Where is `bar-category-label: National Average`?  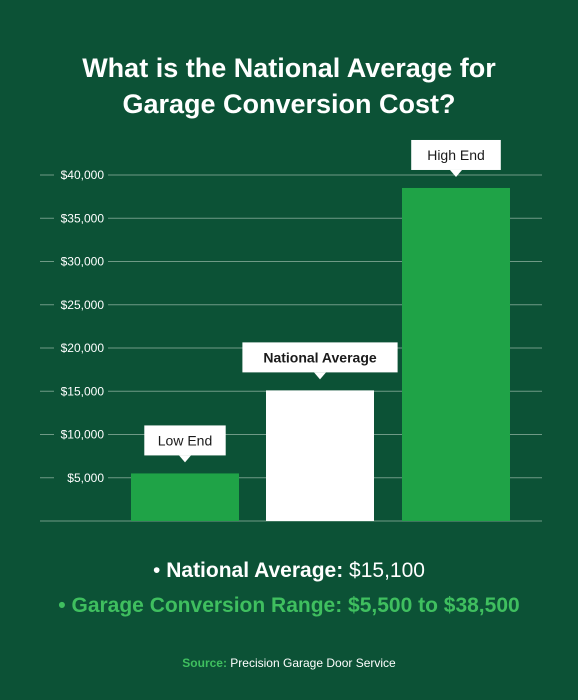
bar-category-label: National Average is located at coordinates (320, 357).